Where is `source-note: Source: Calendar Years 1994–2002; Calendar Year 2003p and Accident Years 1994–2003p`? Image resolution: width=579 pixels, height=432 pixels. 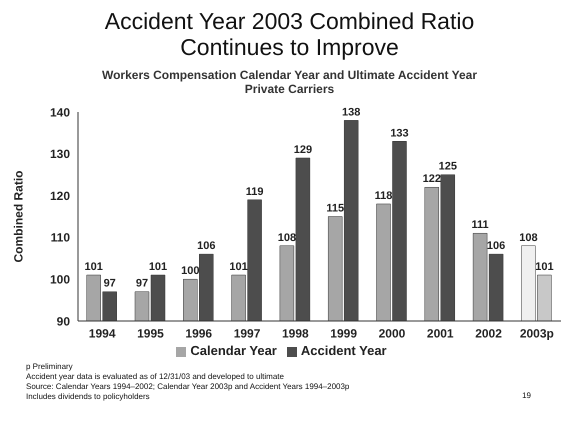
source-note: Source: Calendar Years 1994–2002; Calendar Year 2003p and Accident Years 1994–2003p is located at coordinates (188, 387).